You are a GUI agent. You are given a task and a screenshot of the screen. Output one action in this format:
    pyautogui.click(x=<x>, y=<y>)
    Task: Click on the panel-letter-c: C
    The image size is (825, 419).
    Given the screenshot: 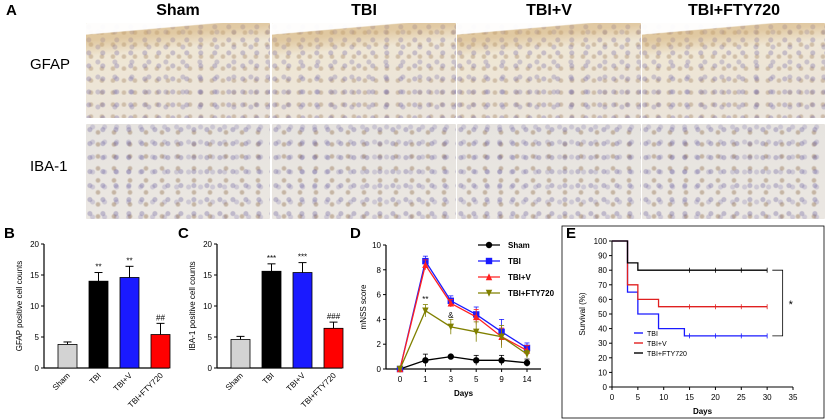 What is the action you would take?
    pyautogui.click(x=183, y=233)
    